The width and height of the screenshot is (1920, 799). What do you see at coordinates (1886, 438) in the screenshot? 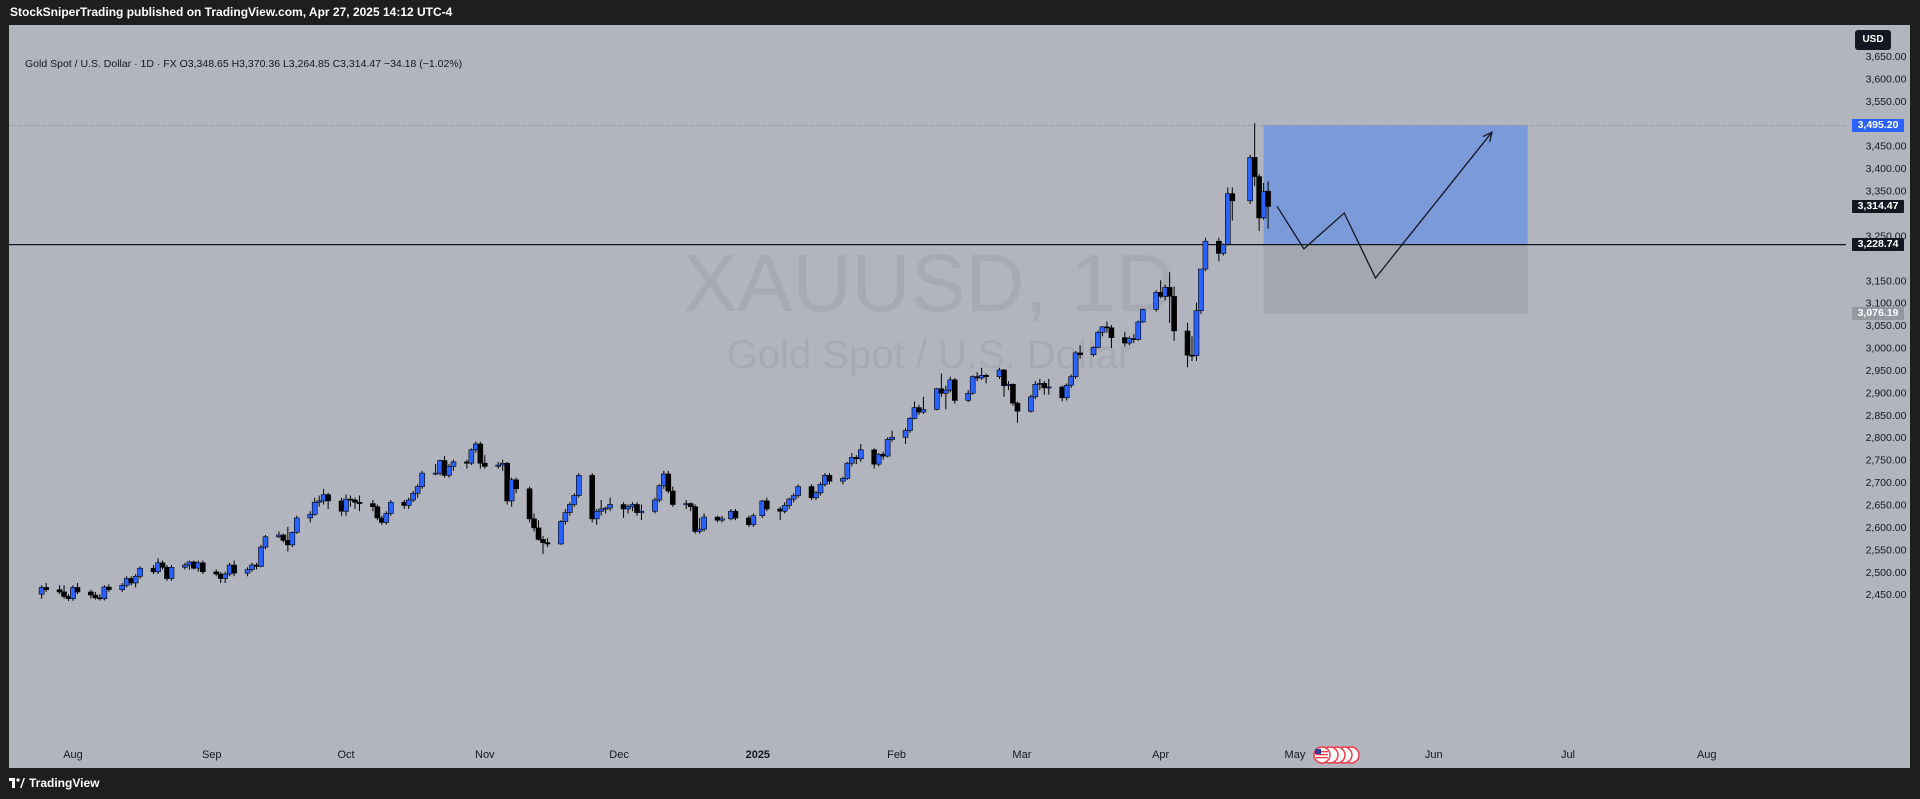
I see `y-axis-tick-label: 2,800.00` at bounding box center [1886, 438].